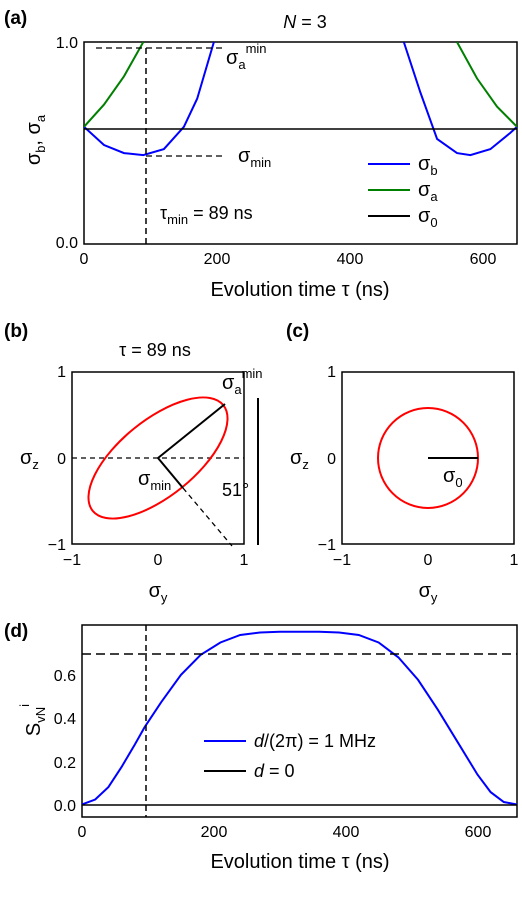  What do you see at coordinates (235, 490) in the screenshot?
I see `annotation-b-angle: 51°` at bounding box center [235, 490].